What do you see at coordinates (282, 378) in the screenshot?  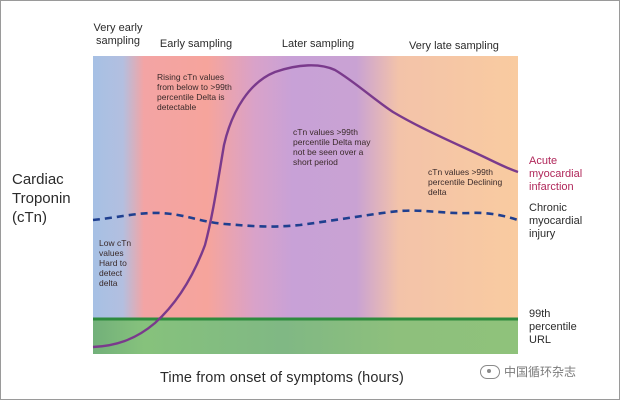 I see `x-axis-label: Time from onset of symptoms (hours)` at bounding box center [282, 378].